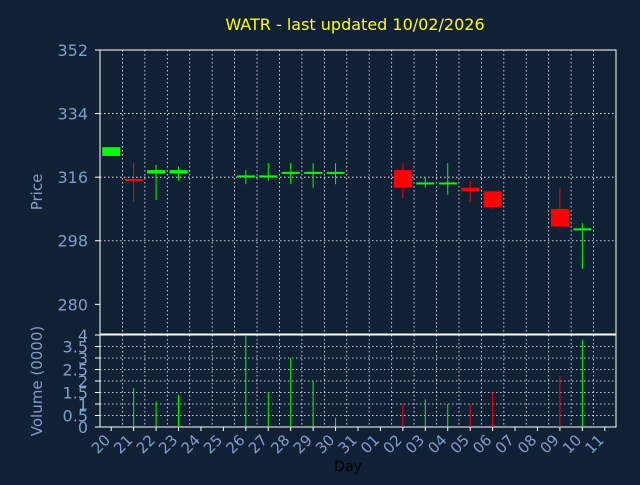  I want to click on price-tick-label: 316, so click(72, 177).